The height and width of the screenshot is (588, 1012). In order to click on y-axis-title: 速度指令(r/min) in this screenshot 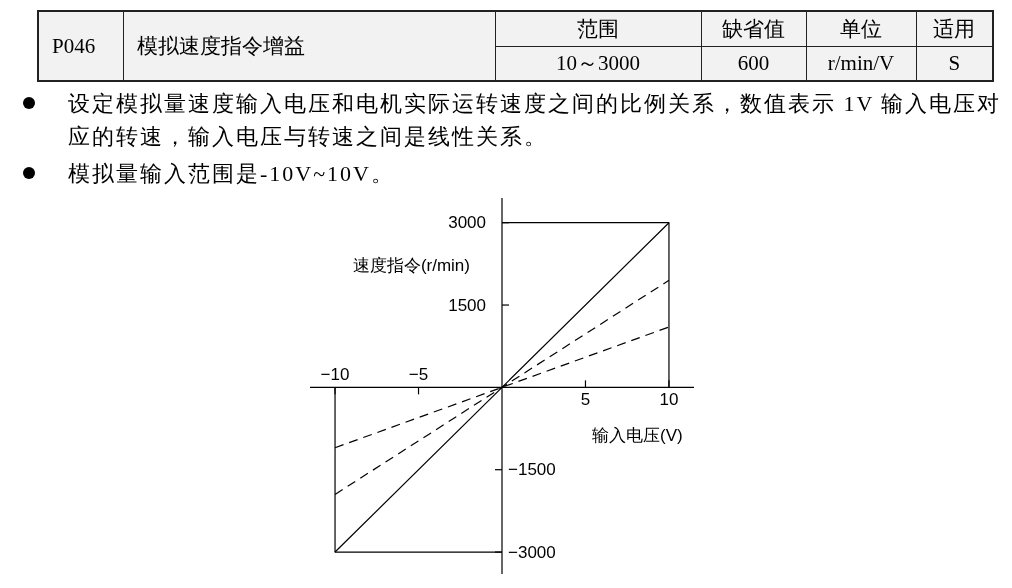, I will do `click(411, 265)`.